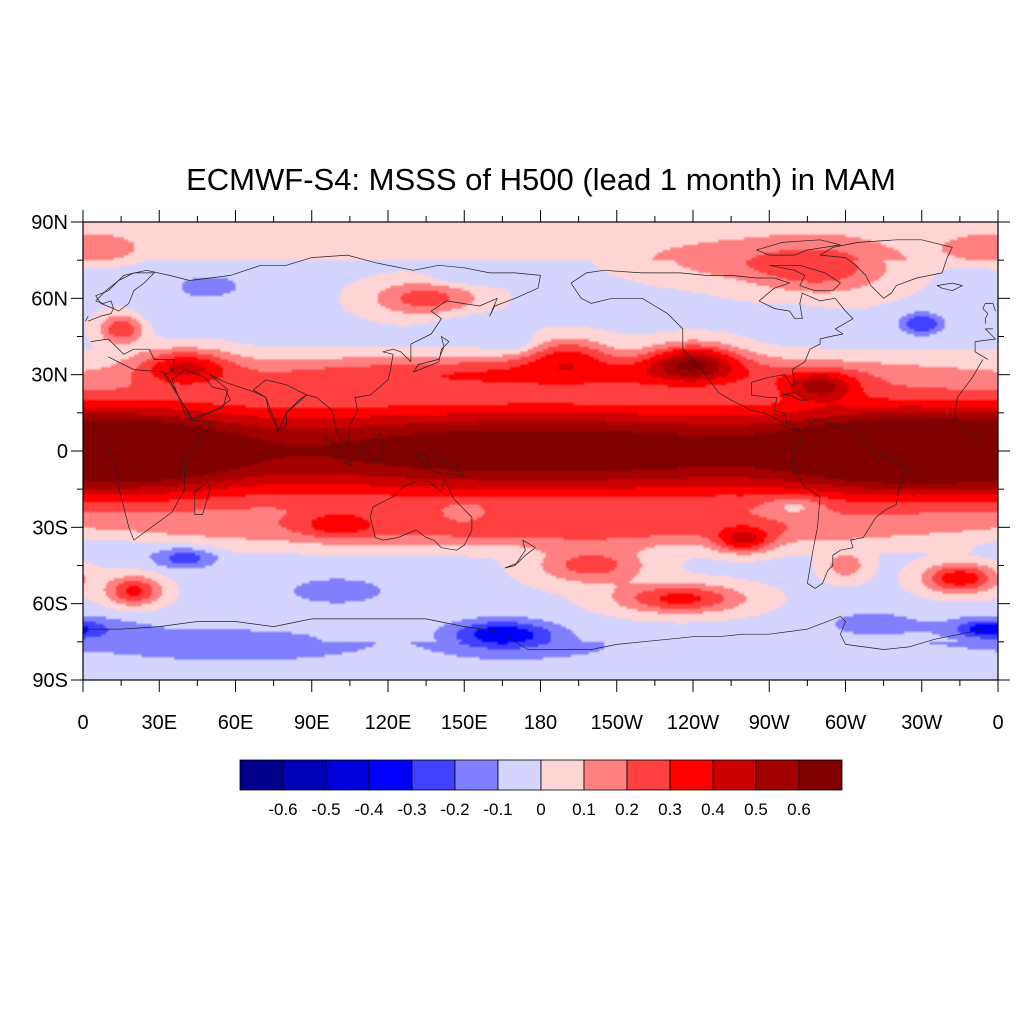 This screenshot has height=1024, width=1024. I want to click on y-tick-label: 90N, so click(49, 223).